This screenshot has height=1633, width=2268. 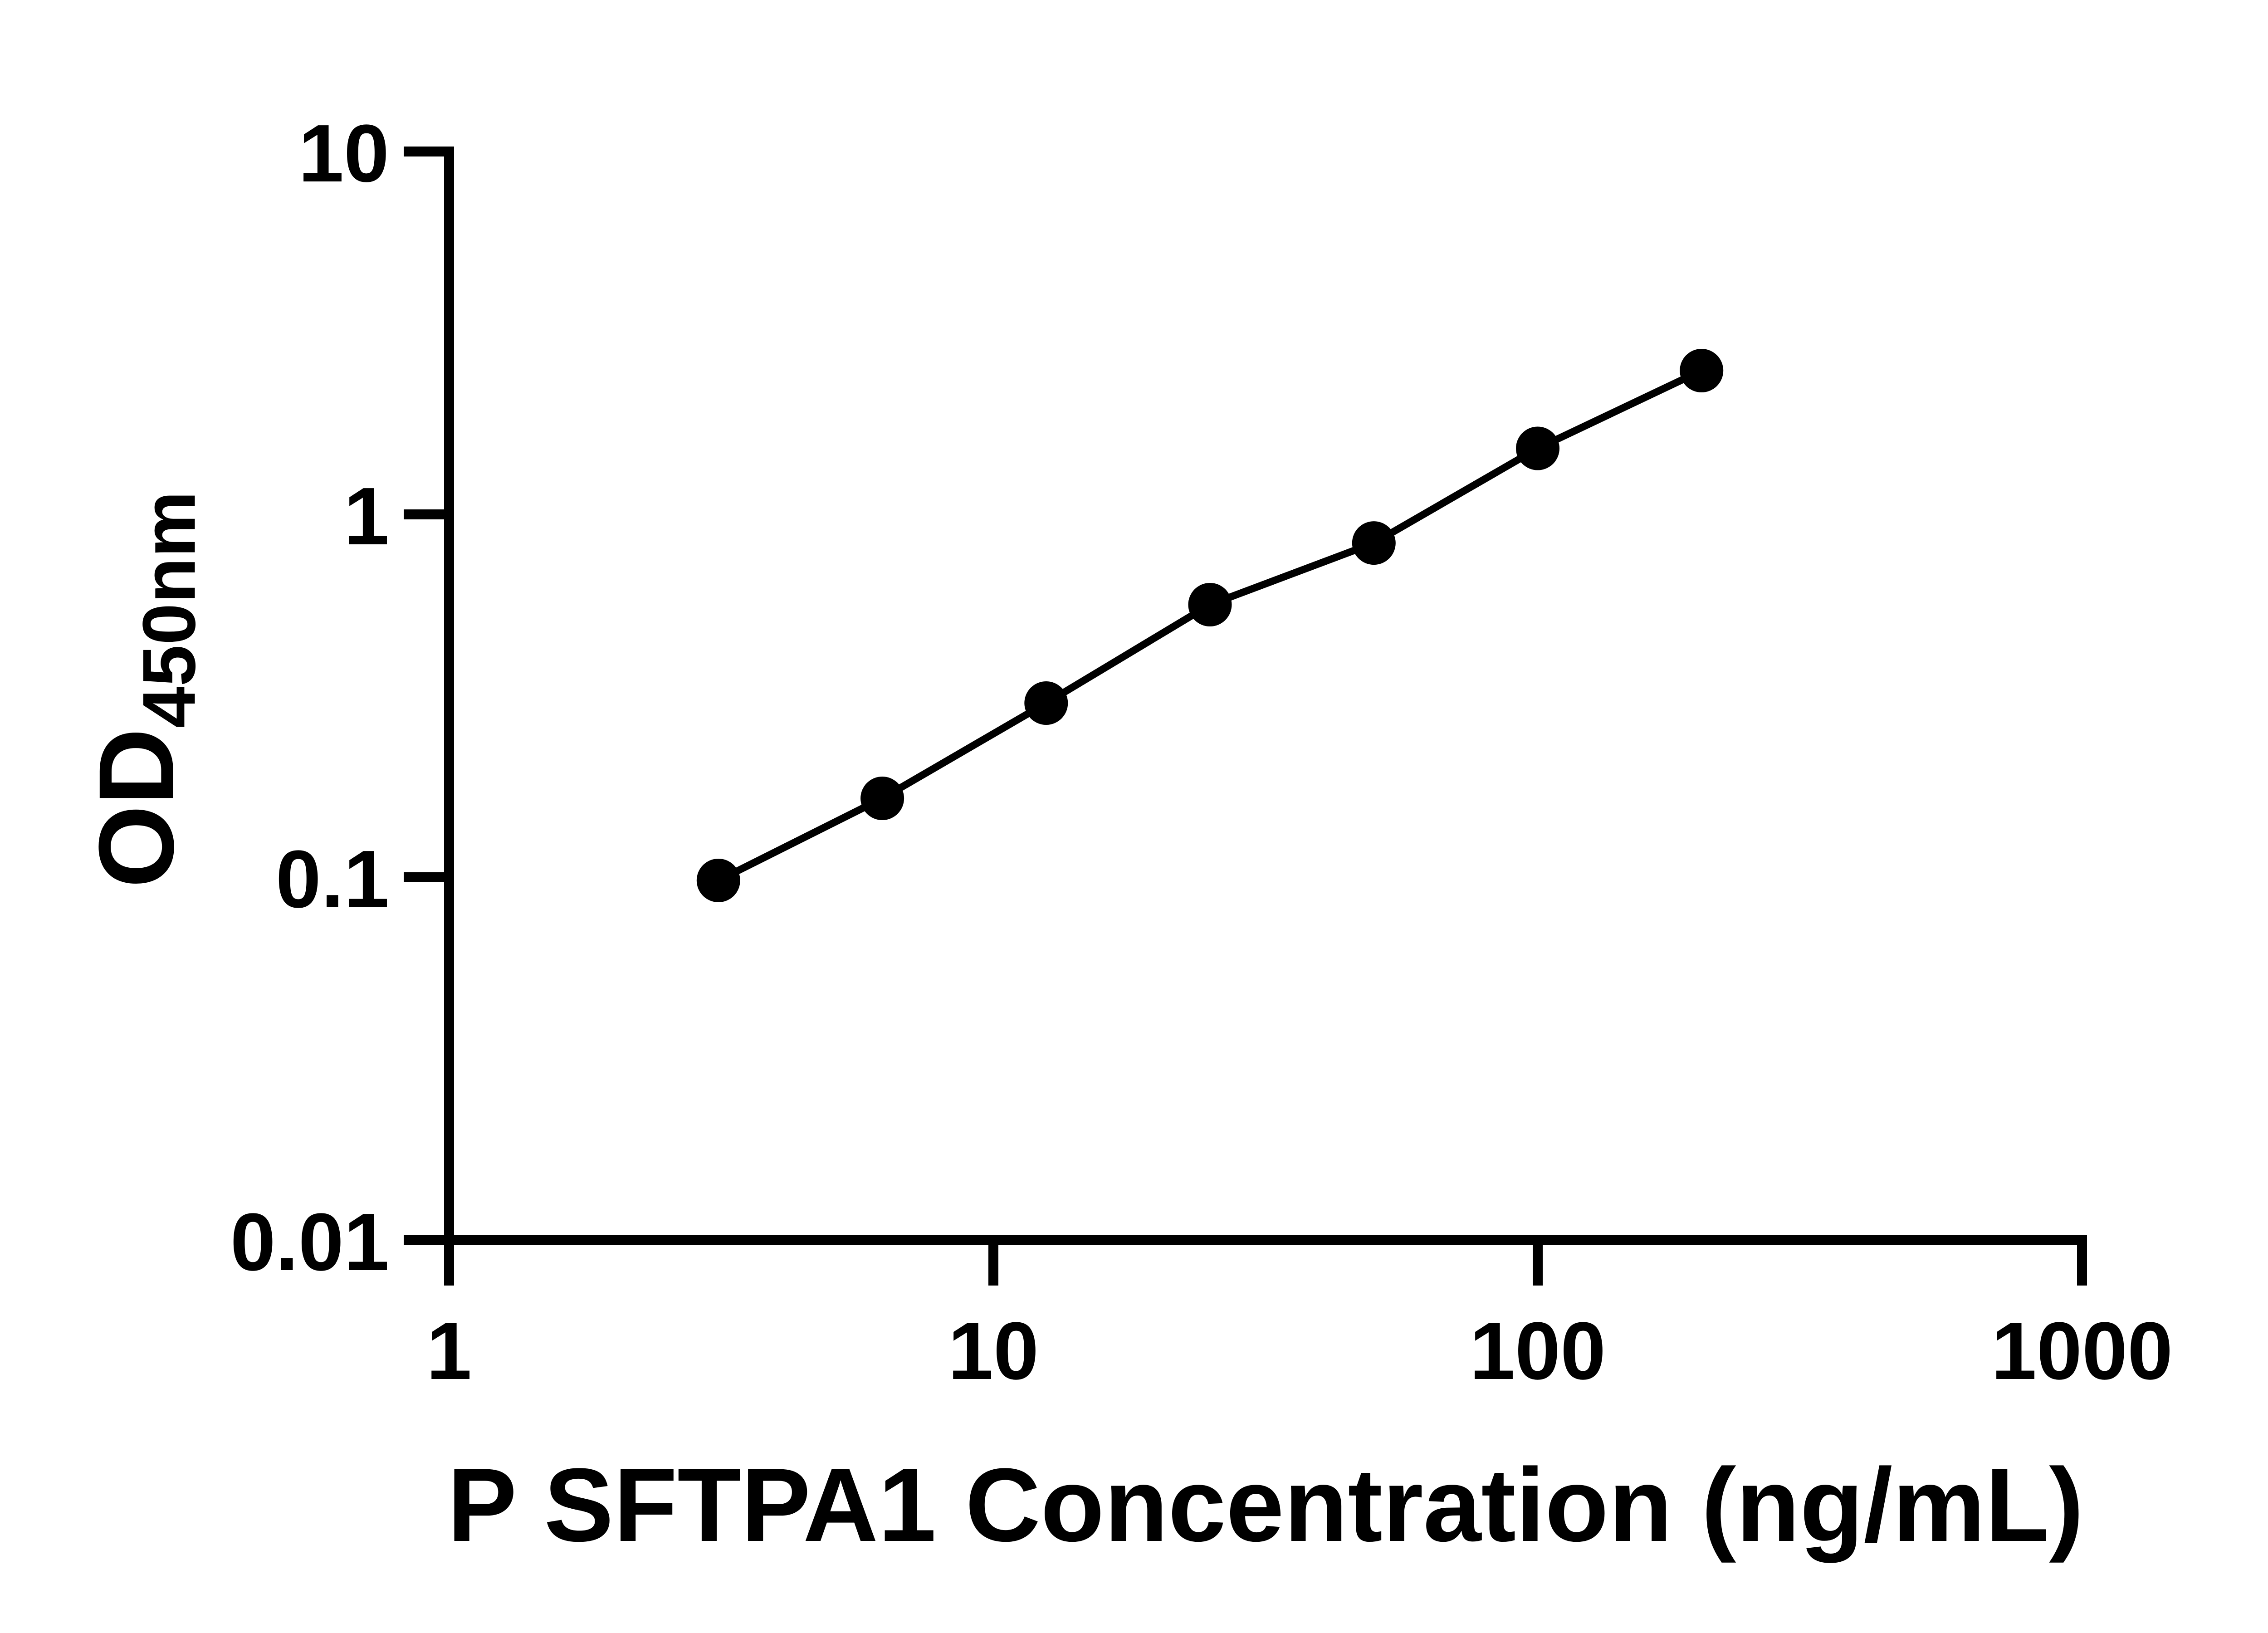 What do you see at coordinates (367, 516) in the screenshot?
I see `y-tick-label-1: 1` at bounding box center [367, 516].